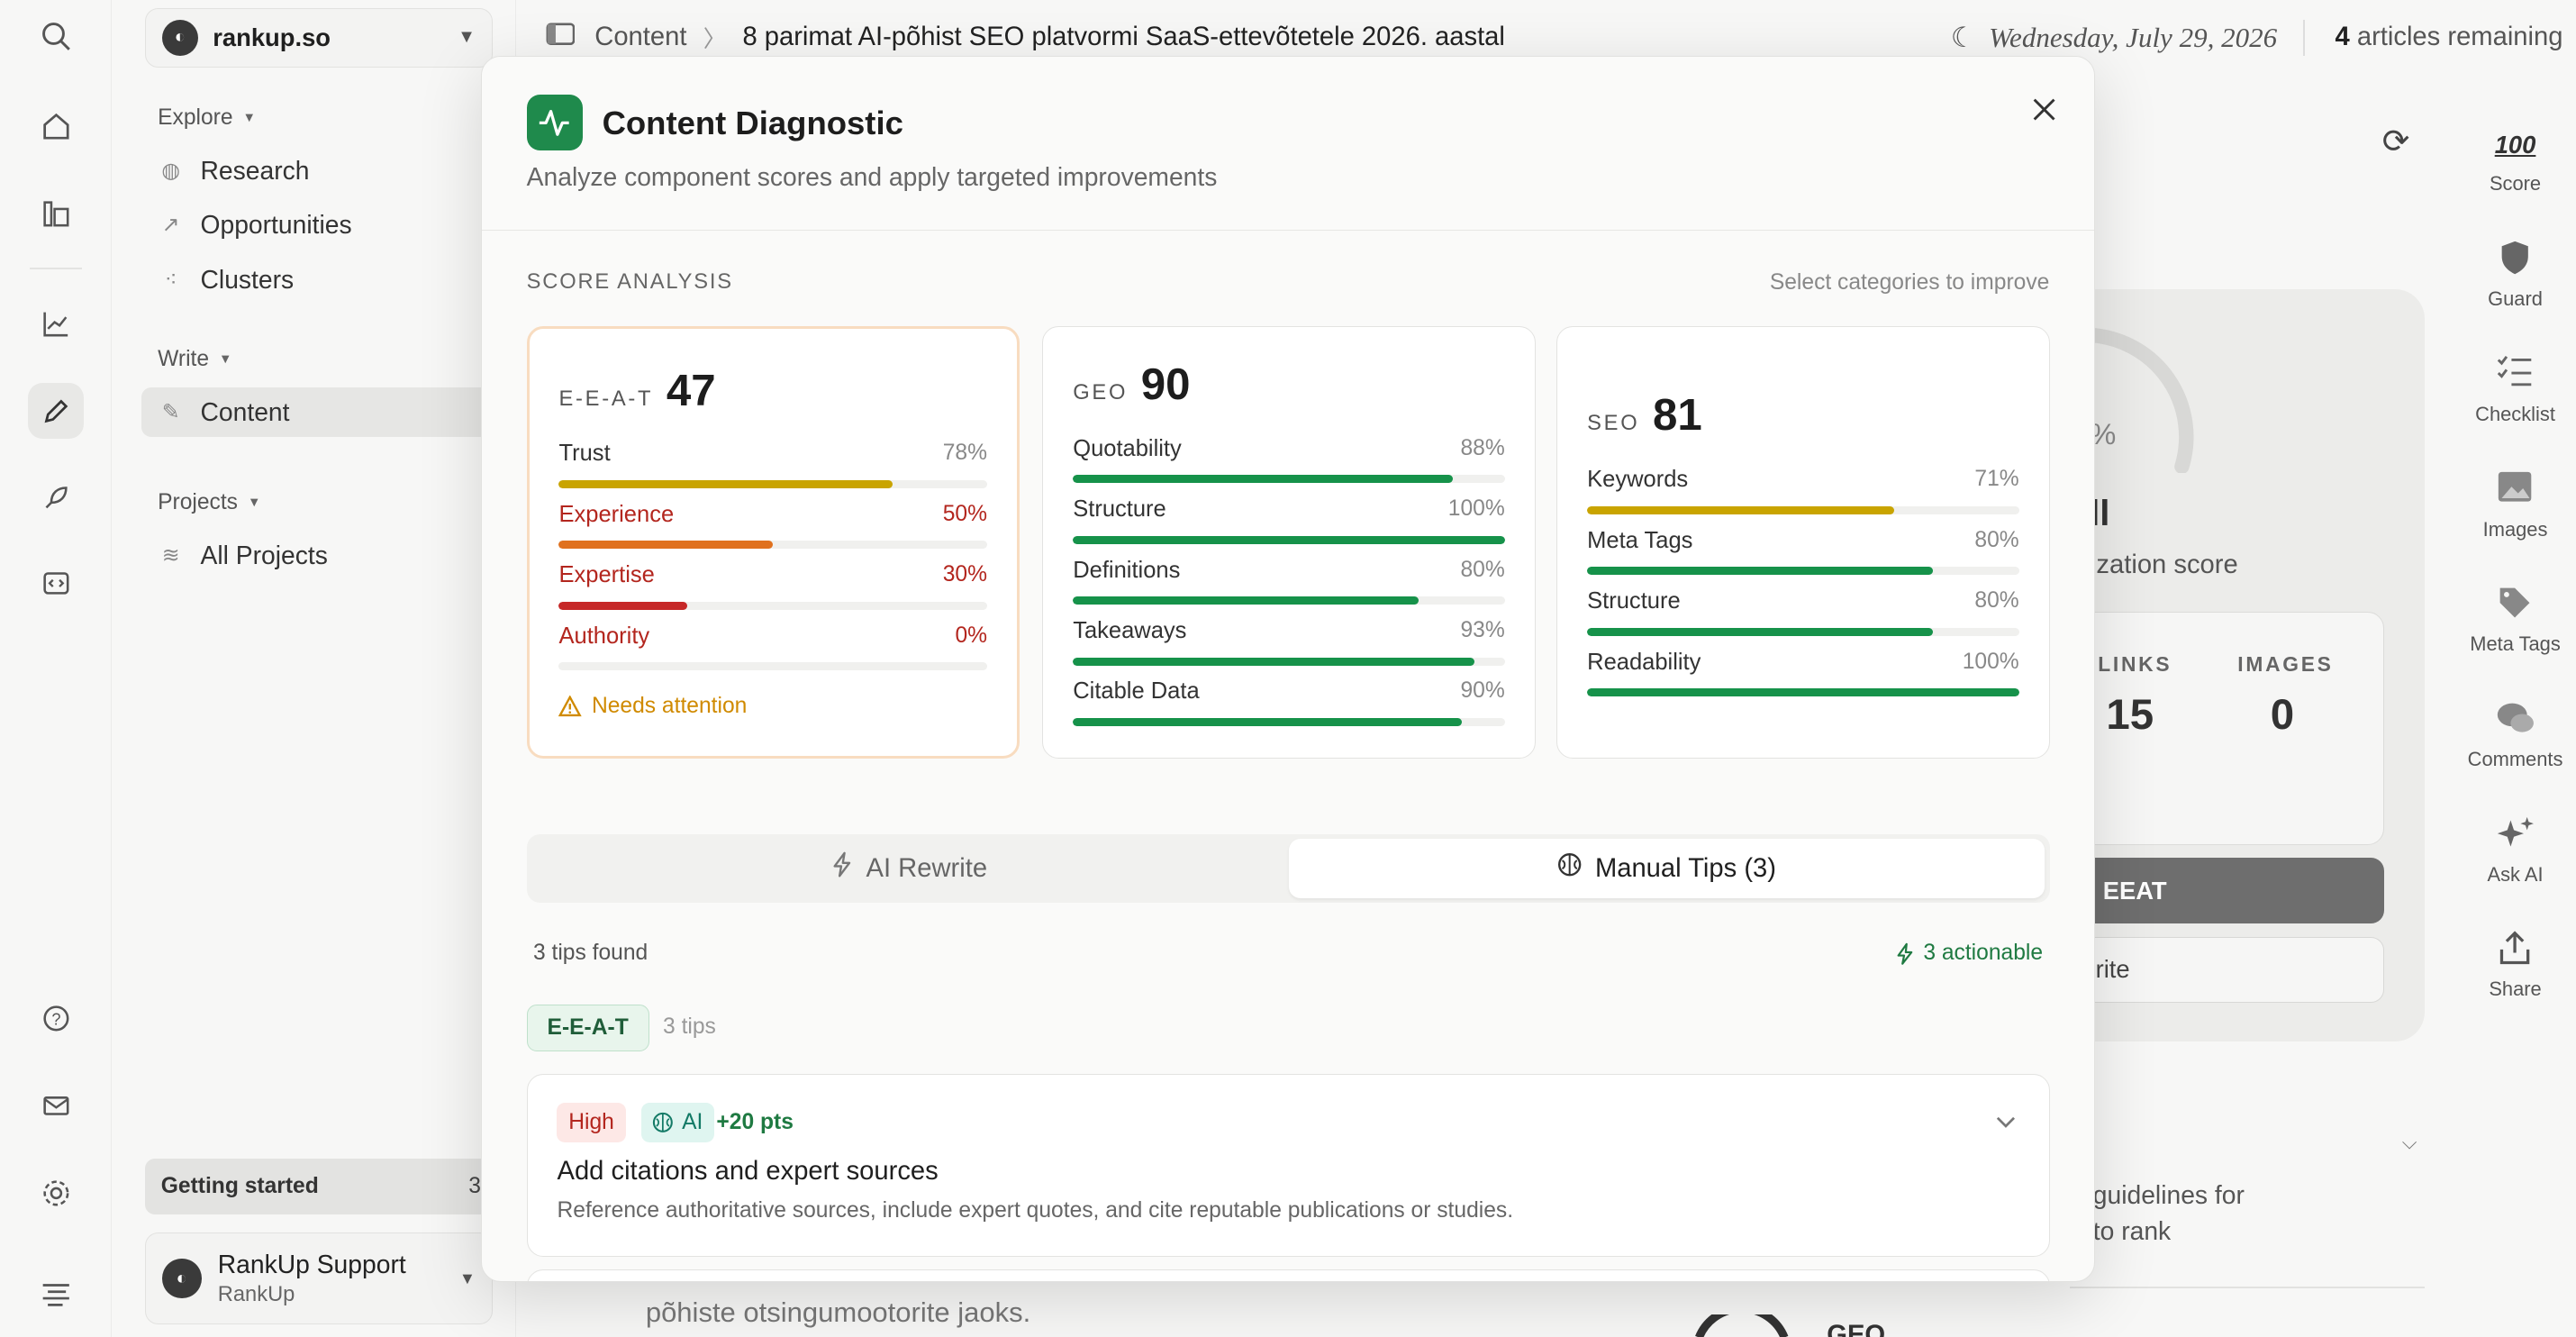 The width and height of the screenshot is (2576, 1337). I want to click on close-icon, so click(2044, 109).